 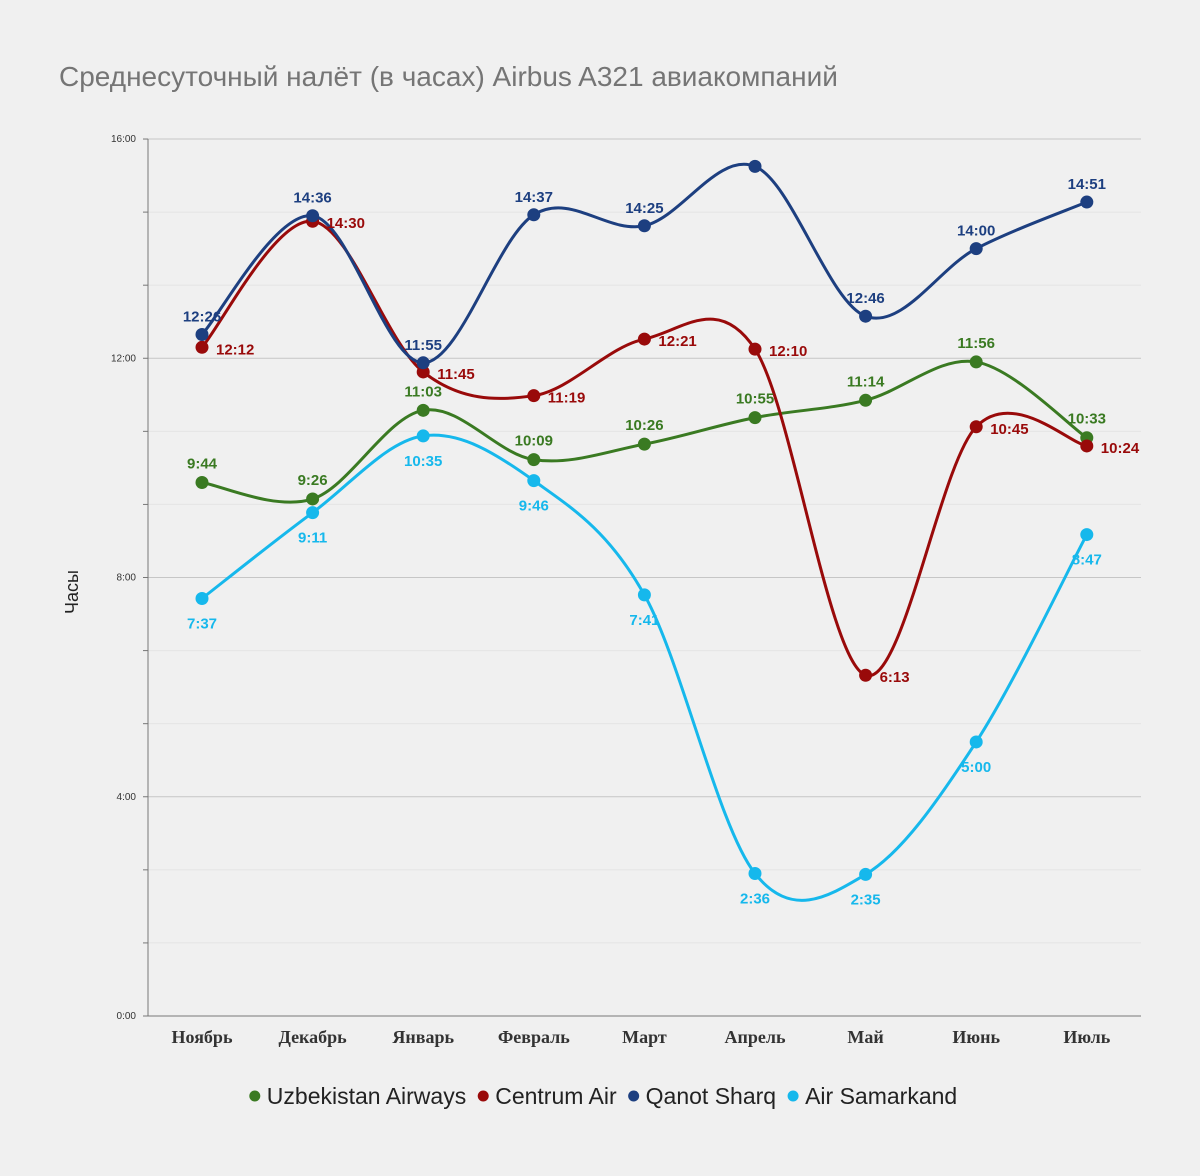 What do you see at coordinates (202, 1037) in the screenshot?
I see `x-tick-label: Ноябрь` at bounding box center [202, 1037].